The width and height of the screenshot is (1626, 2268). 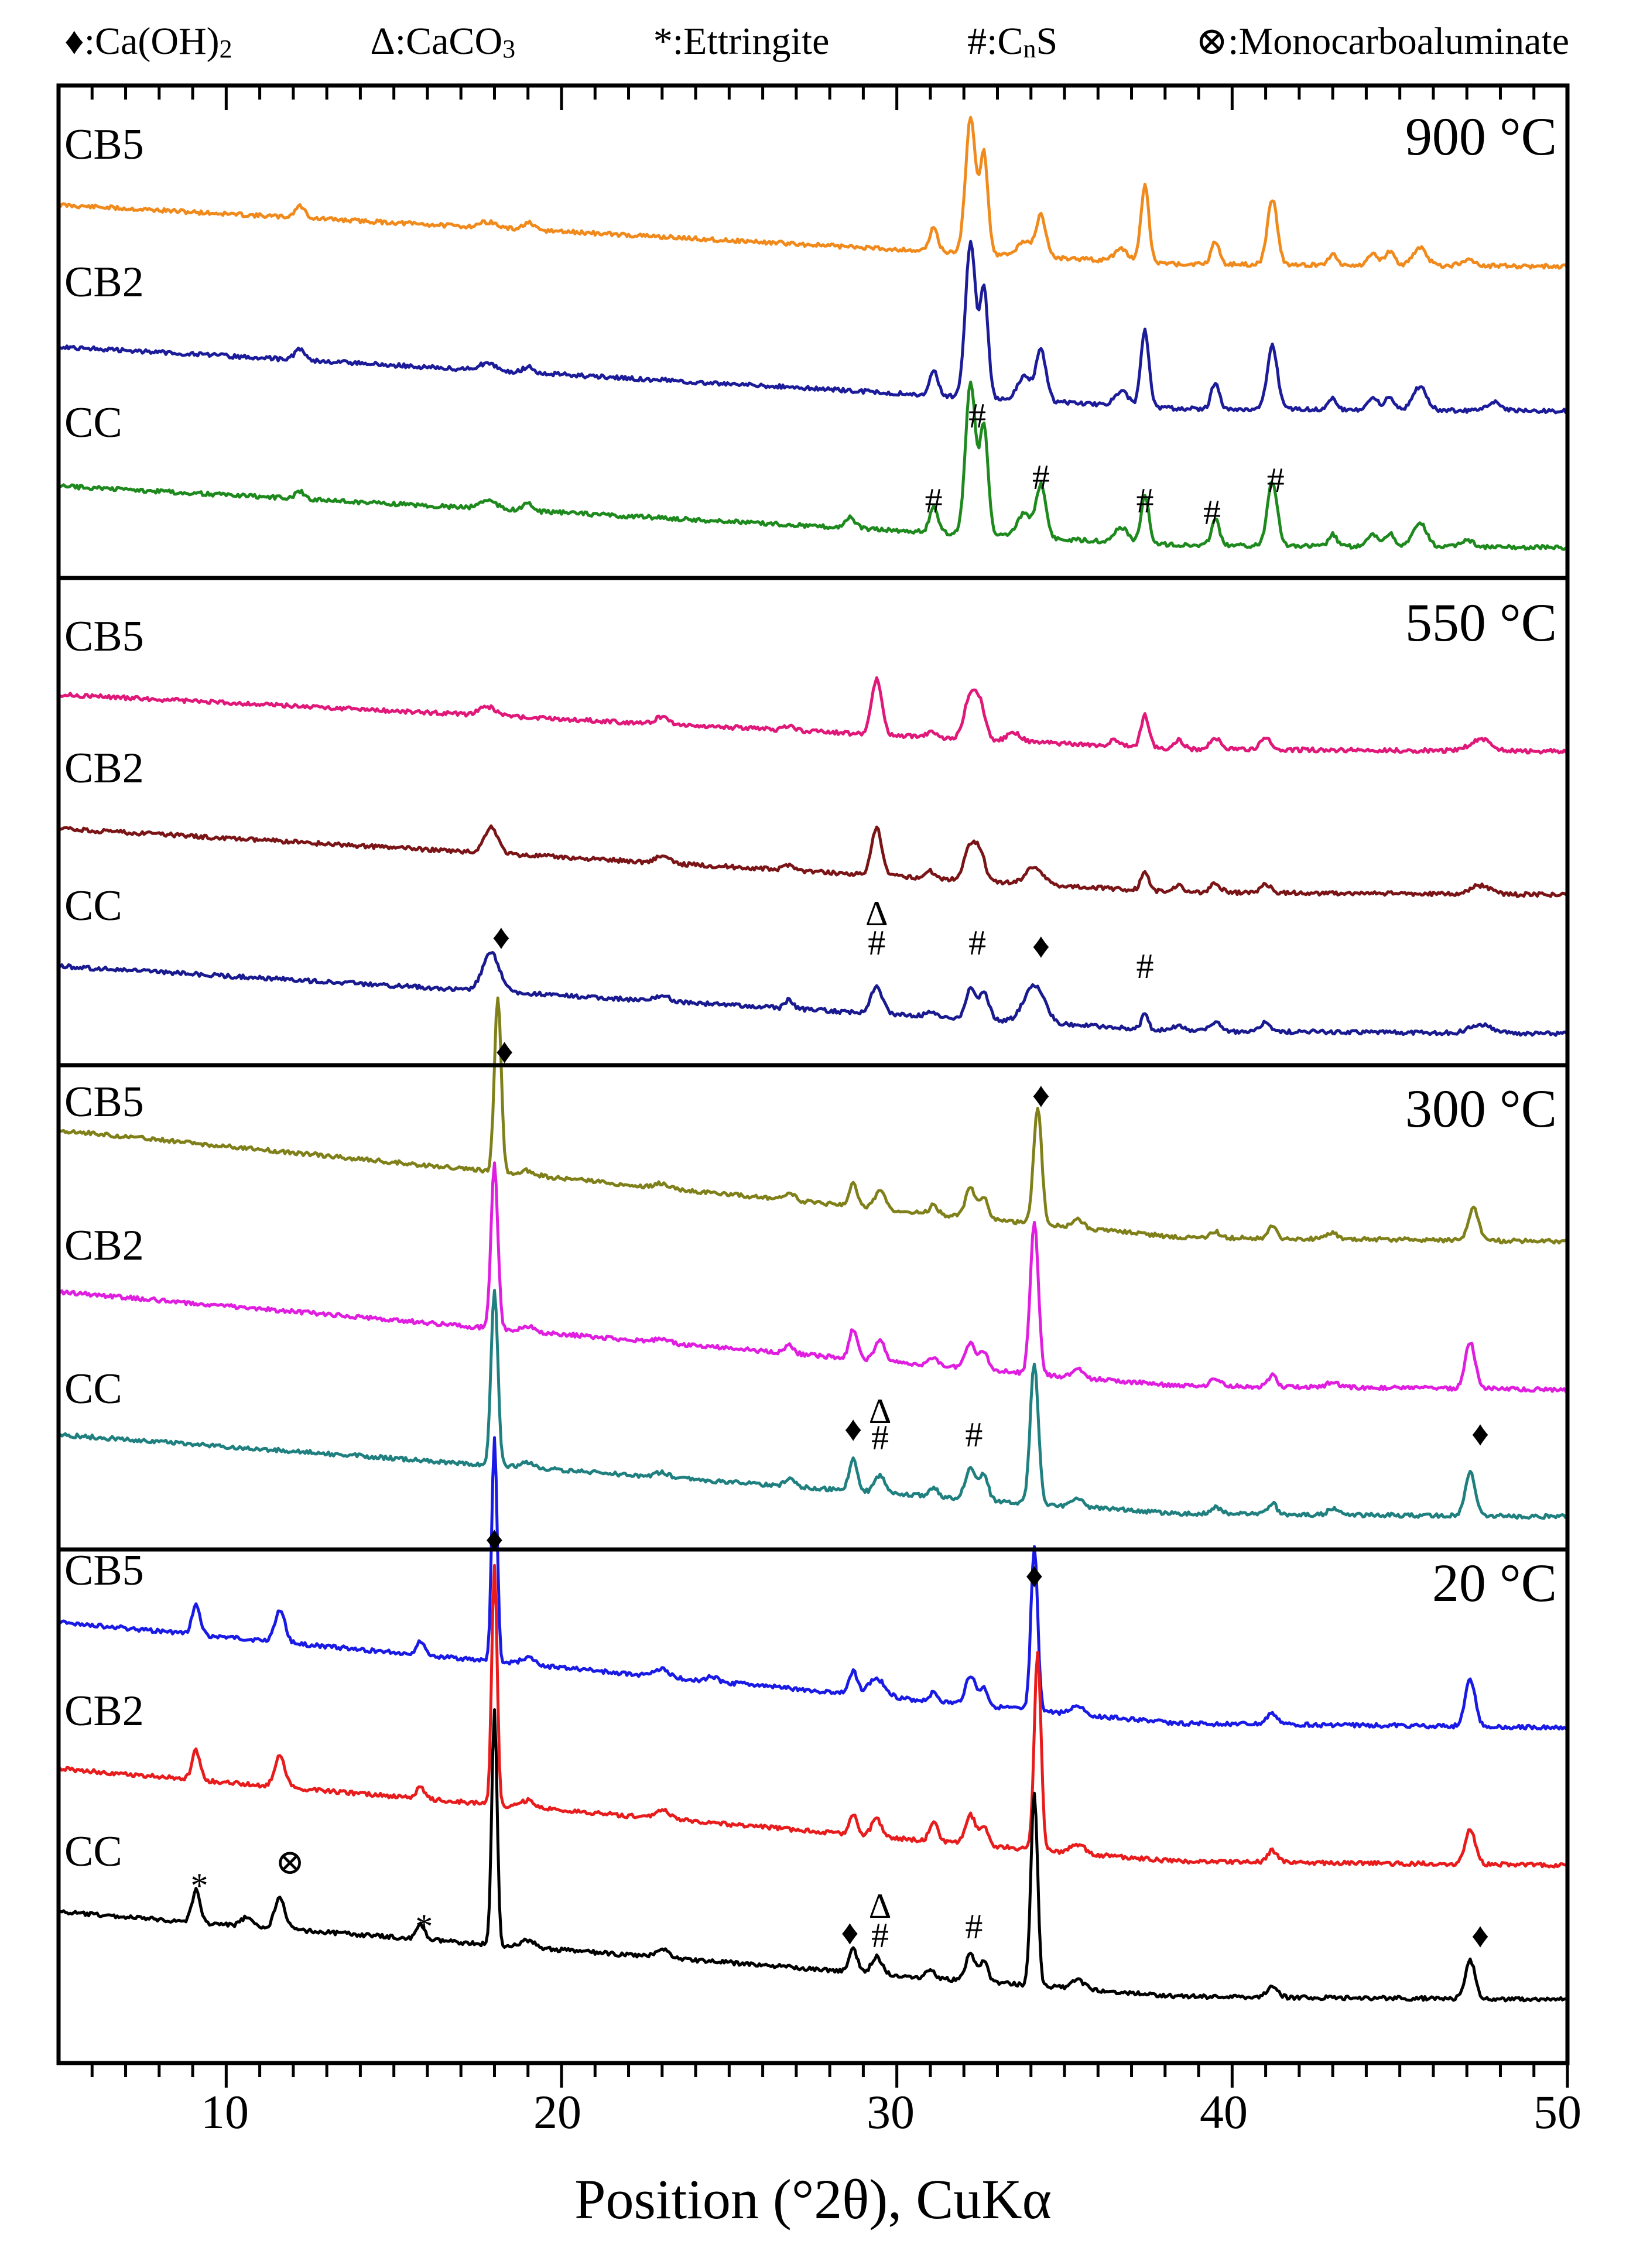 I want to click on diamond-icon: ♦, so click(x=74, y=41).